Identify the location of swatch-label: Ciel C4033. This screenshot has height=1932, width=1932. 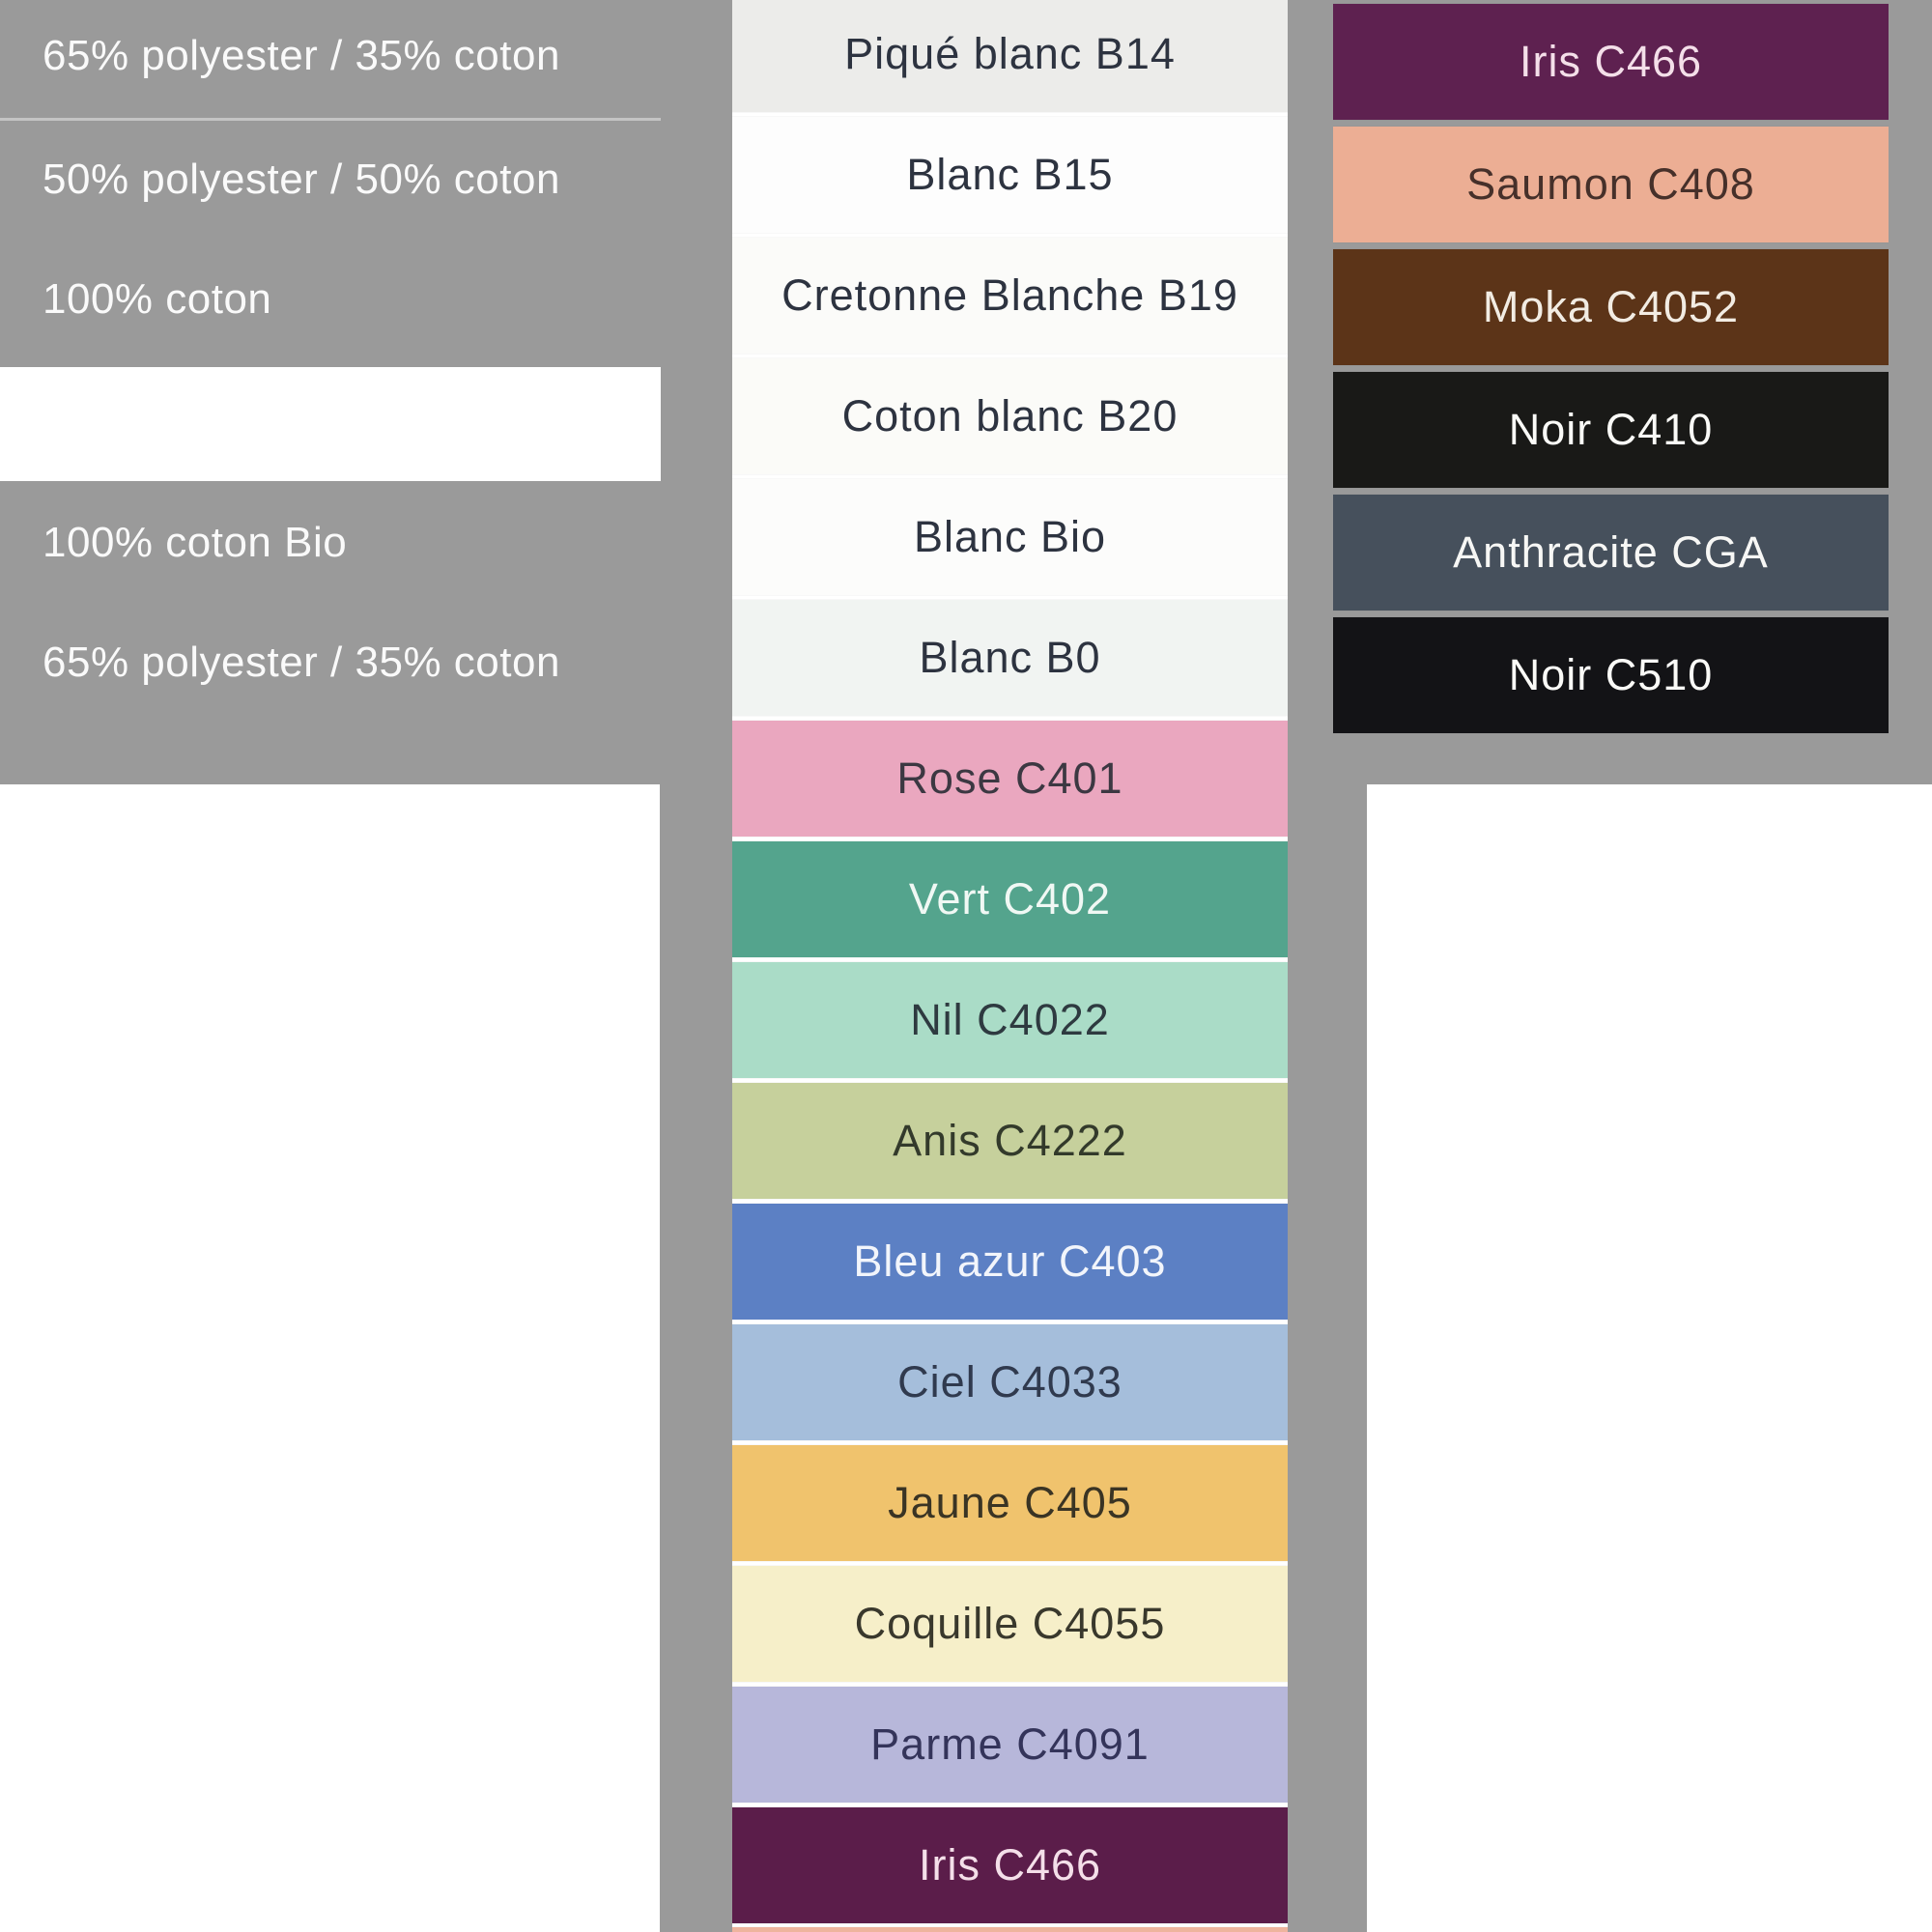
(1009, 1381).